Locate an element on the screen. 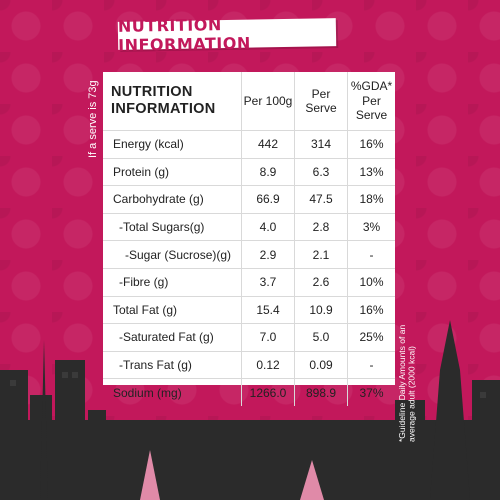 The width and height of the screenshot is (500, 500). value-per-100g: 0.12 is located at coordinates (268, 364).